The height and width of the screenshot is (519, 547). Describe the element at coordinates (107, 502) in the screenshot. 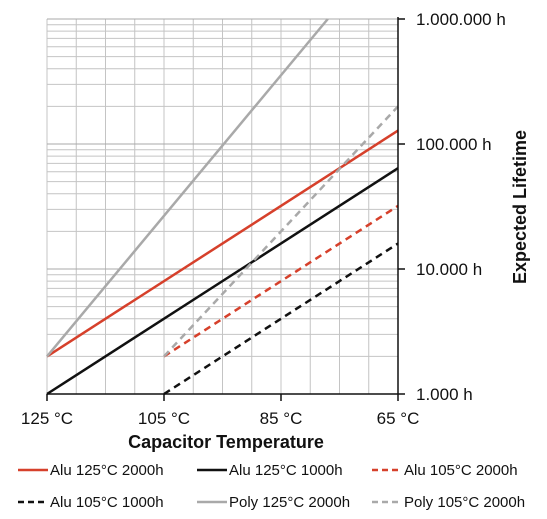

I see `legend-label: Alu 105°C 1000h` at that location.